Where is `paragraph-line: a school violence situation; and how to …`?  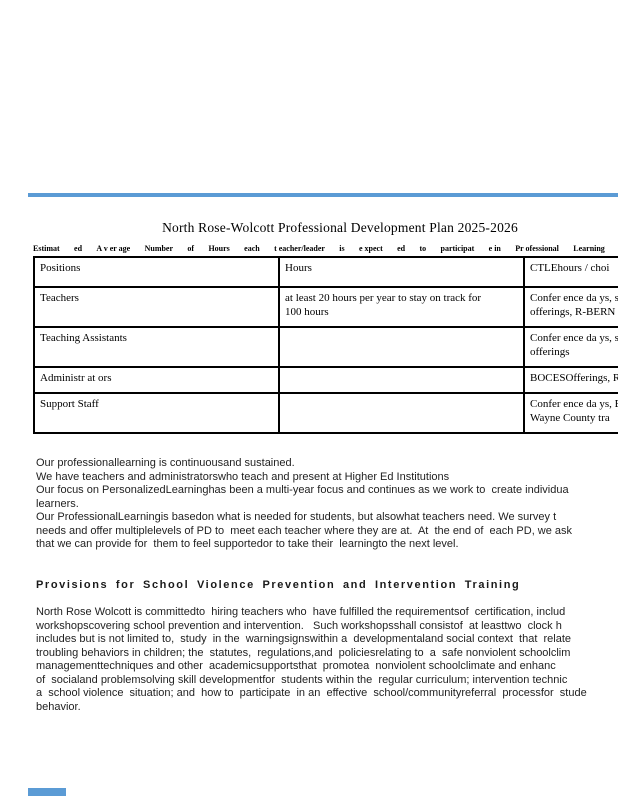 paragraph-line: a school violence situation; and how to … is located at coordinates (311, 693).